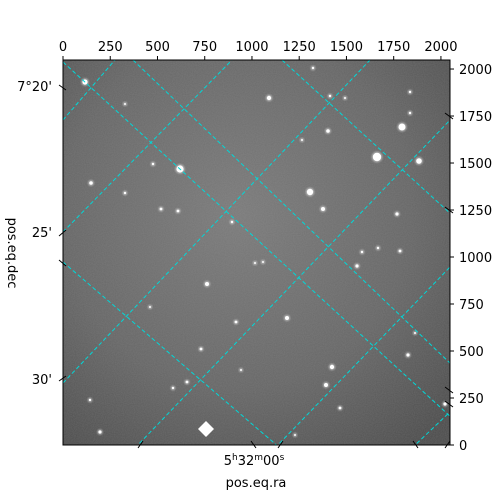 The image size is (500, 500). Describe the element at coordinates (157, 47) in the screenshot. I see `top-tick-label: 500` at that location.